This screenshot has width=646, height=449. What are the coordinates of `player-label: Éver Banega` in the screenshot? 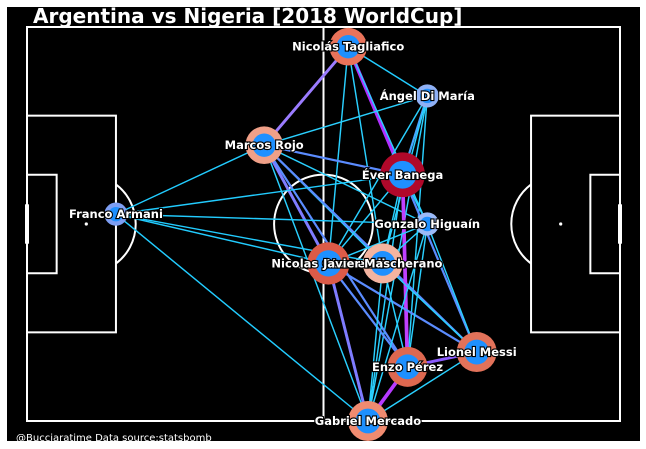 It's located at (402, 174).